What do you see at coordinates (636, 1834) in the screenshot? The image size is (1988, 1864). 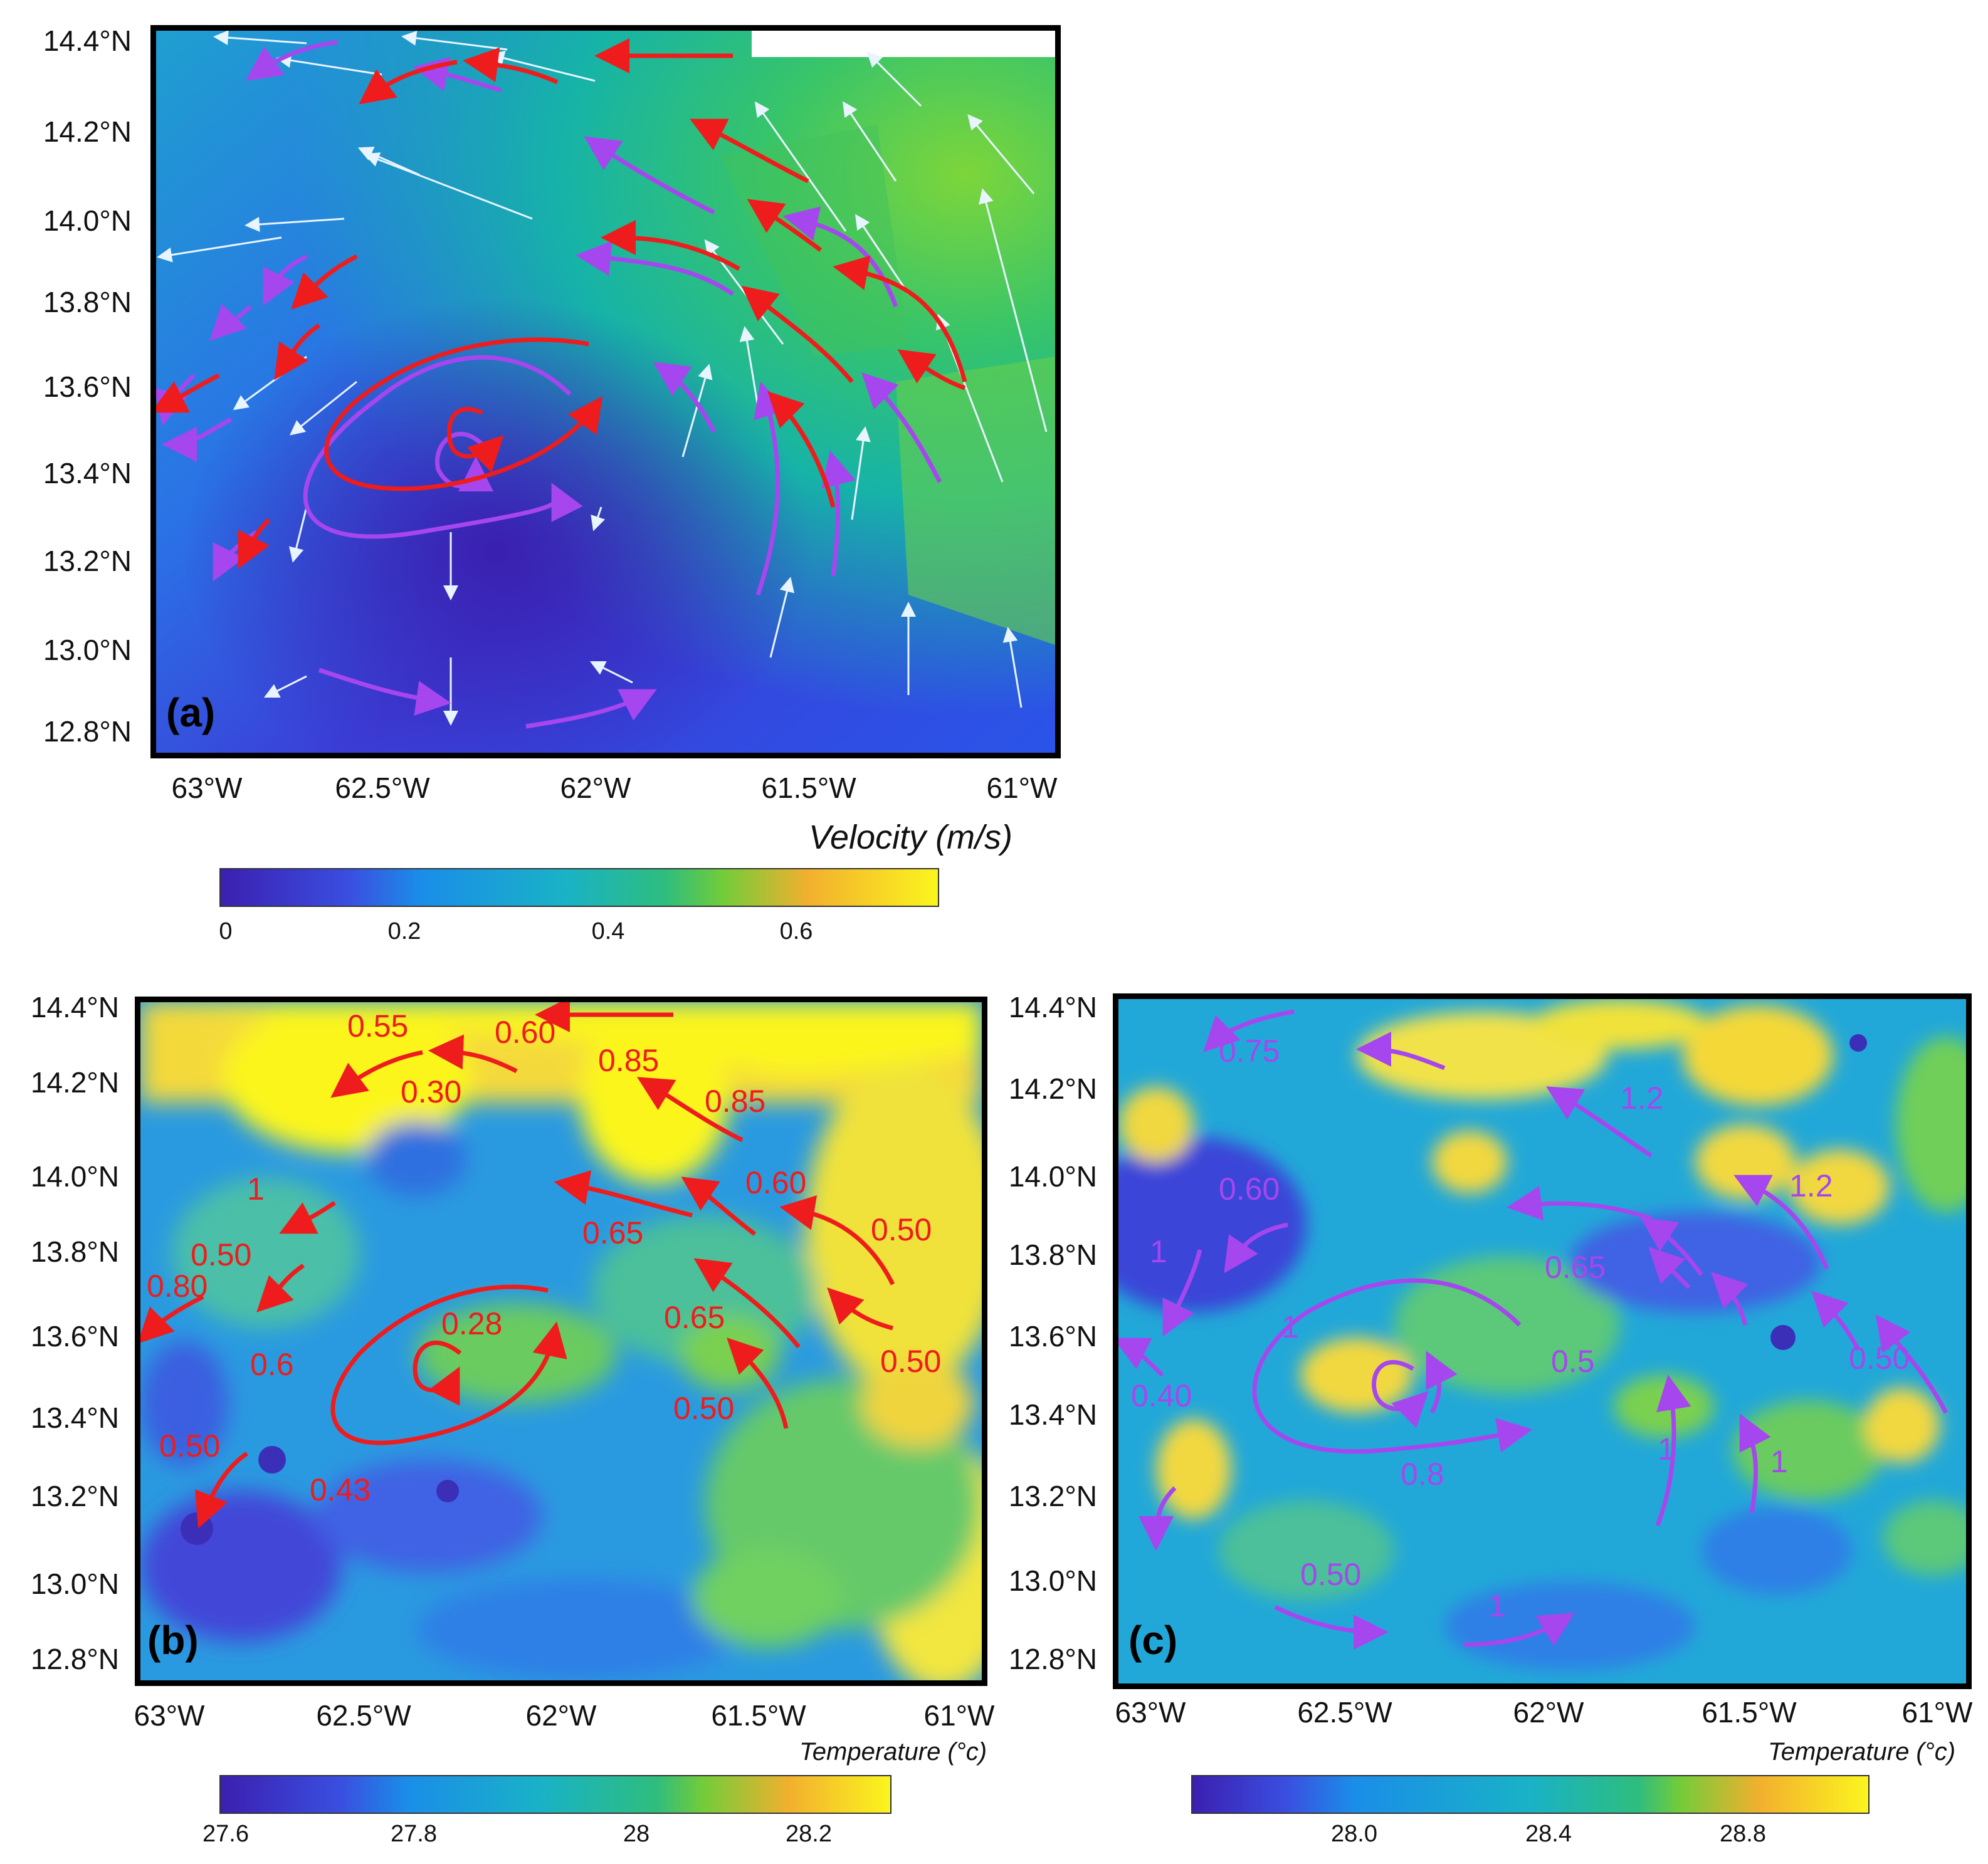 I see `colorbar-tick: 28` at bounding box center [636, 1834].